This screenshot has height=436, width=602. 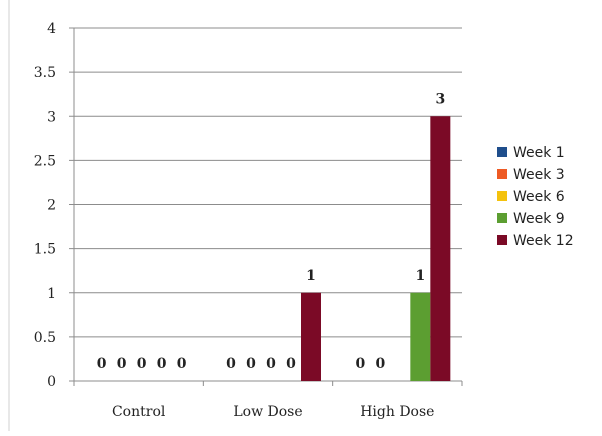 I want to click on legend-label: Week 9, so click(x=539, y=219).